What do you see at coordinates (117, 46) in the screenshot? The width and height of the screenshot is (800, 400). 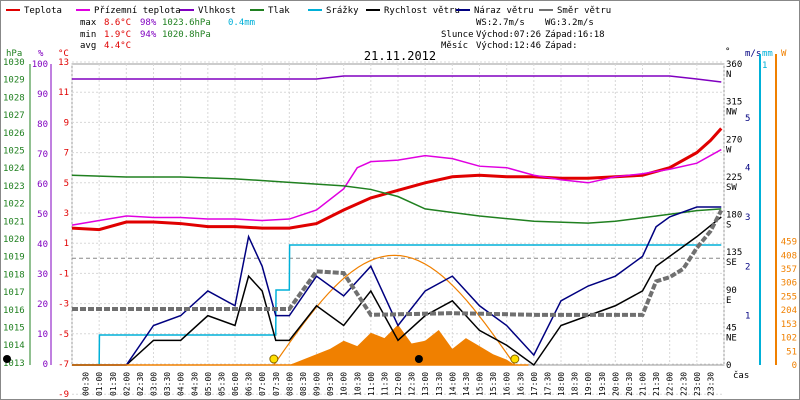 I see `stats-avg-temp: 4.4°C` at bounding box center [117, 46].